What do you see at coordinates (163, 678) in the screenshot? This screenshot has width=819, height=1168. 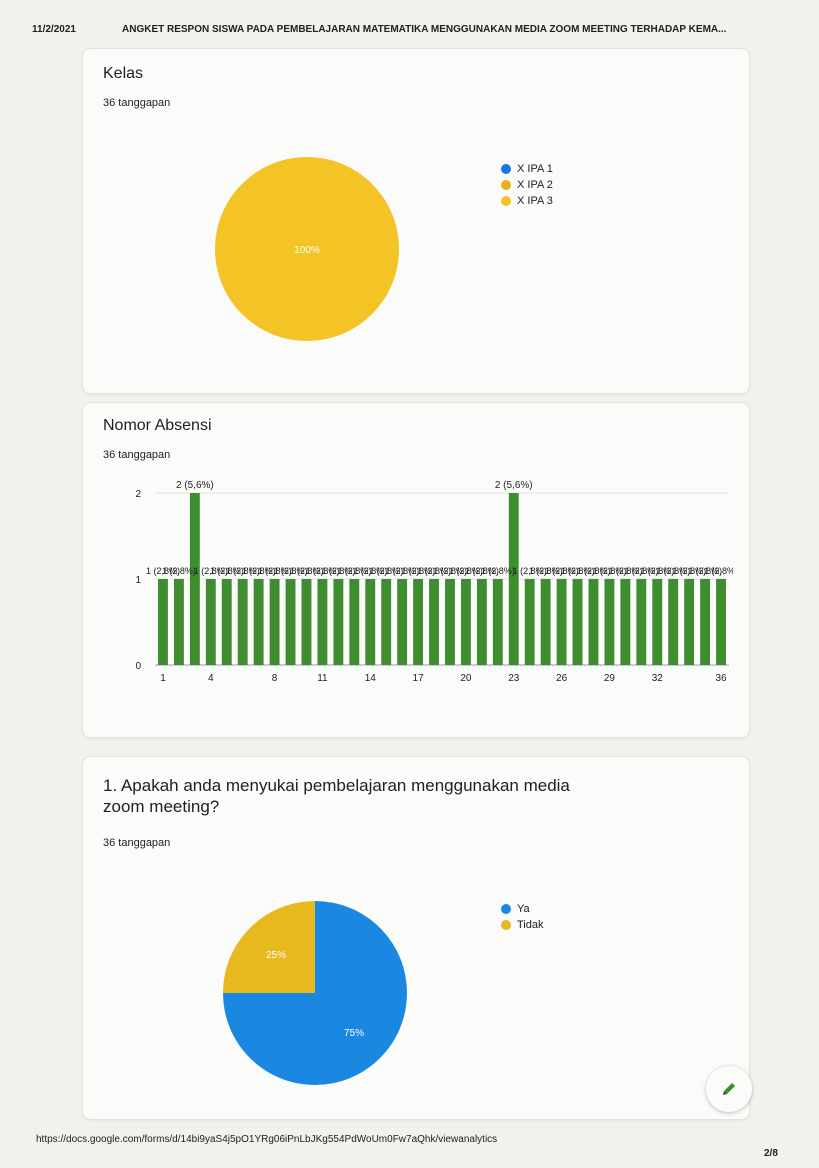 I see `x-tick-label: 1` at bounding box center [163, 678].